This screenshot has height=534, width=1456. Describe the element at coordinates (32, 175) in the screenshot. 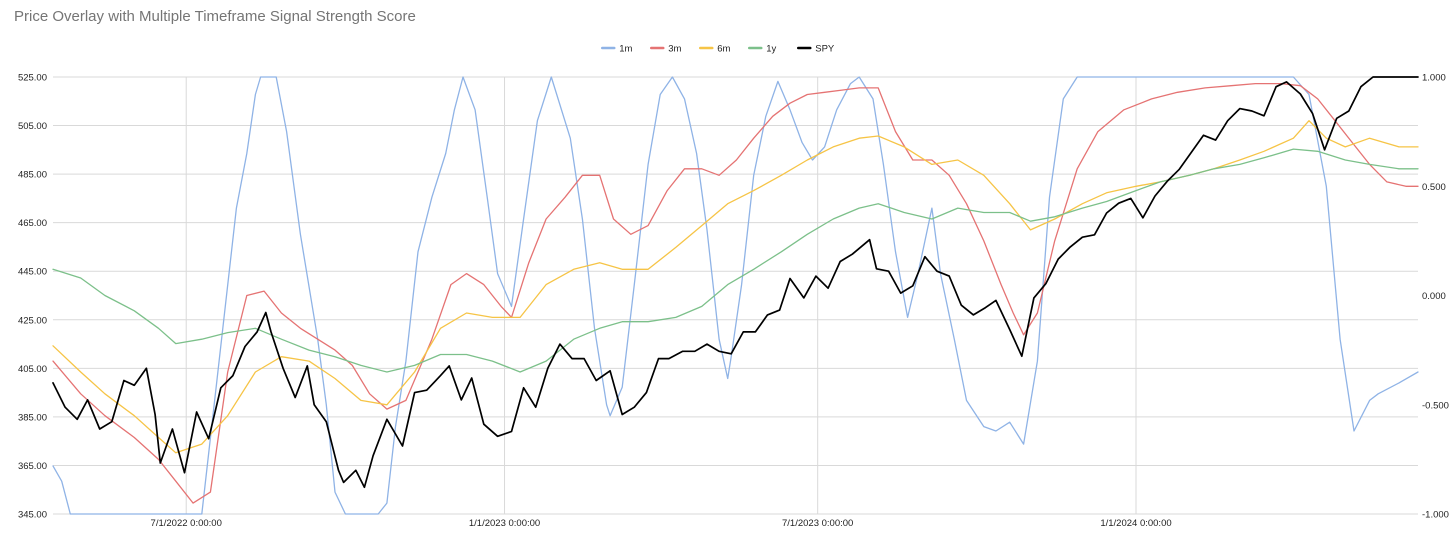

I see `y-left-tick-label: 485.00` at that location.